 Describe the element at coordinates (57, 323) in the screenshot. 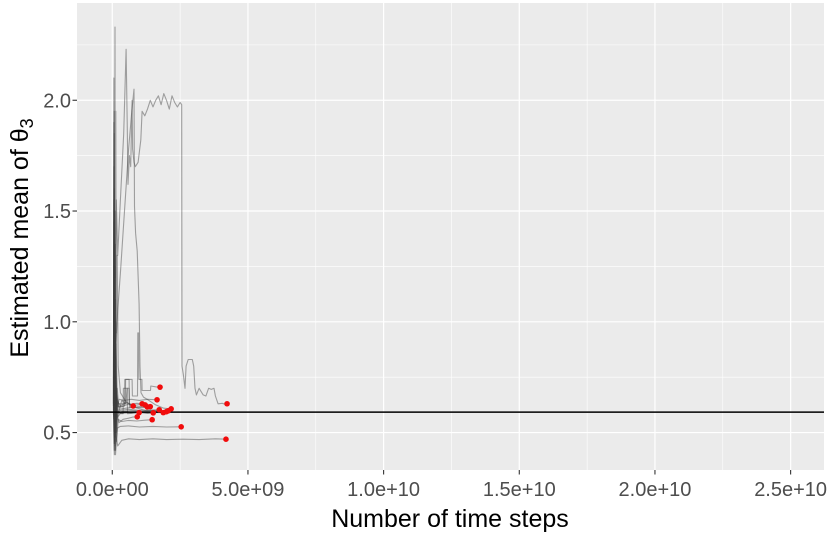

I see `y-tick-label: 1.0` at that location.